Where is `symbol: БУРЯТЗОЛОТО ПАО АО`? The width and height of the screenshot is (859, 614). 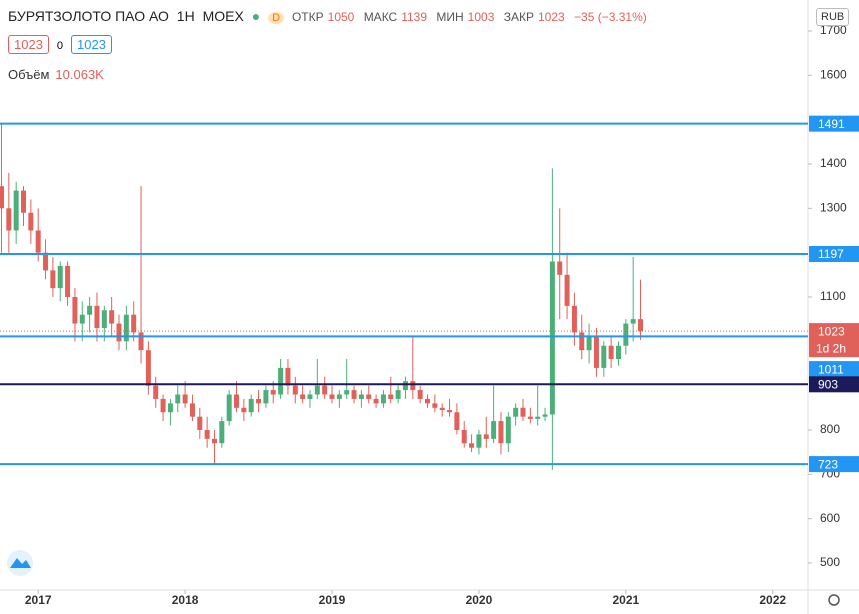
symbol: БУРЯТЗОЛОТО ПАО АО is located at coordinates (88, 16).